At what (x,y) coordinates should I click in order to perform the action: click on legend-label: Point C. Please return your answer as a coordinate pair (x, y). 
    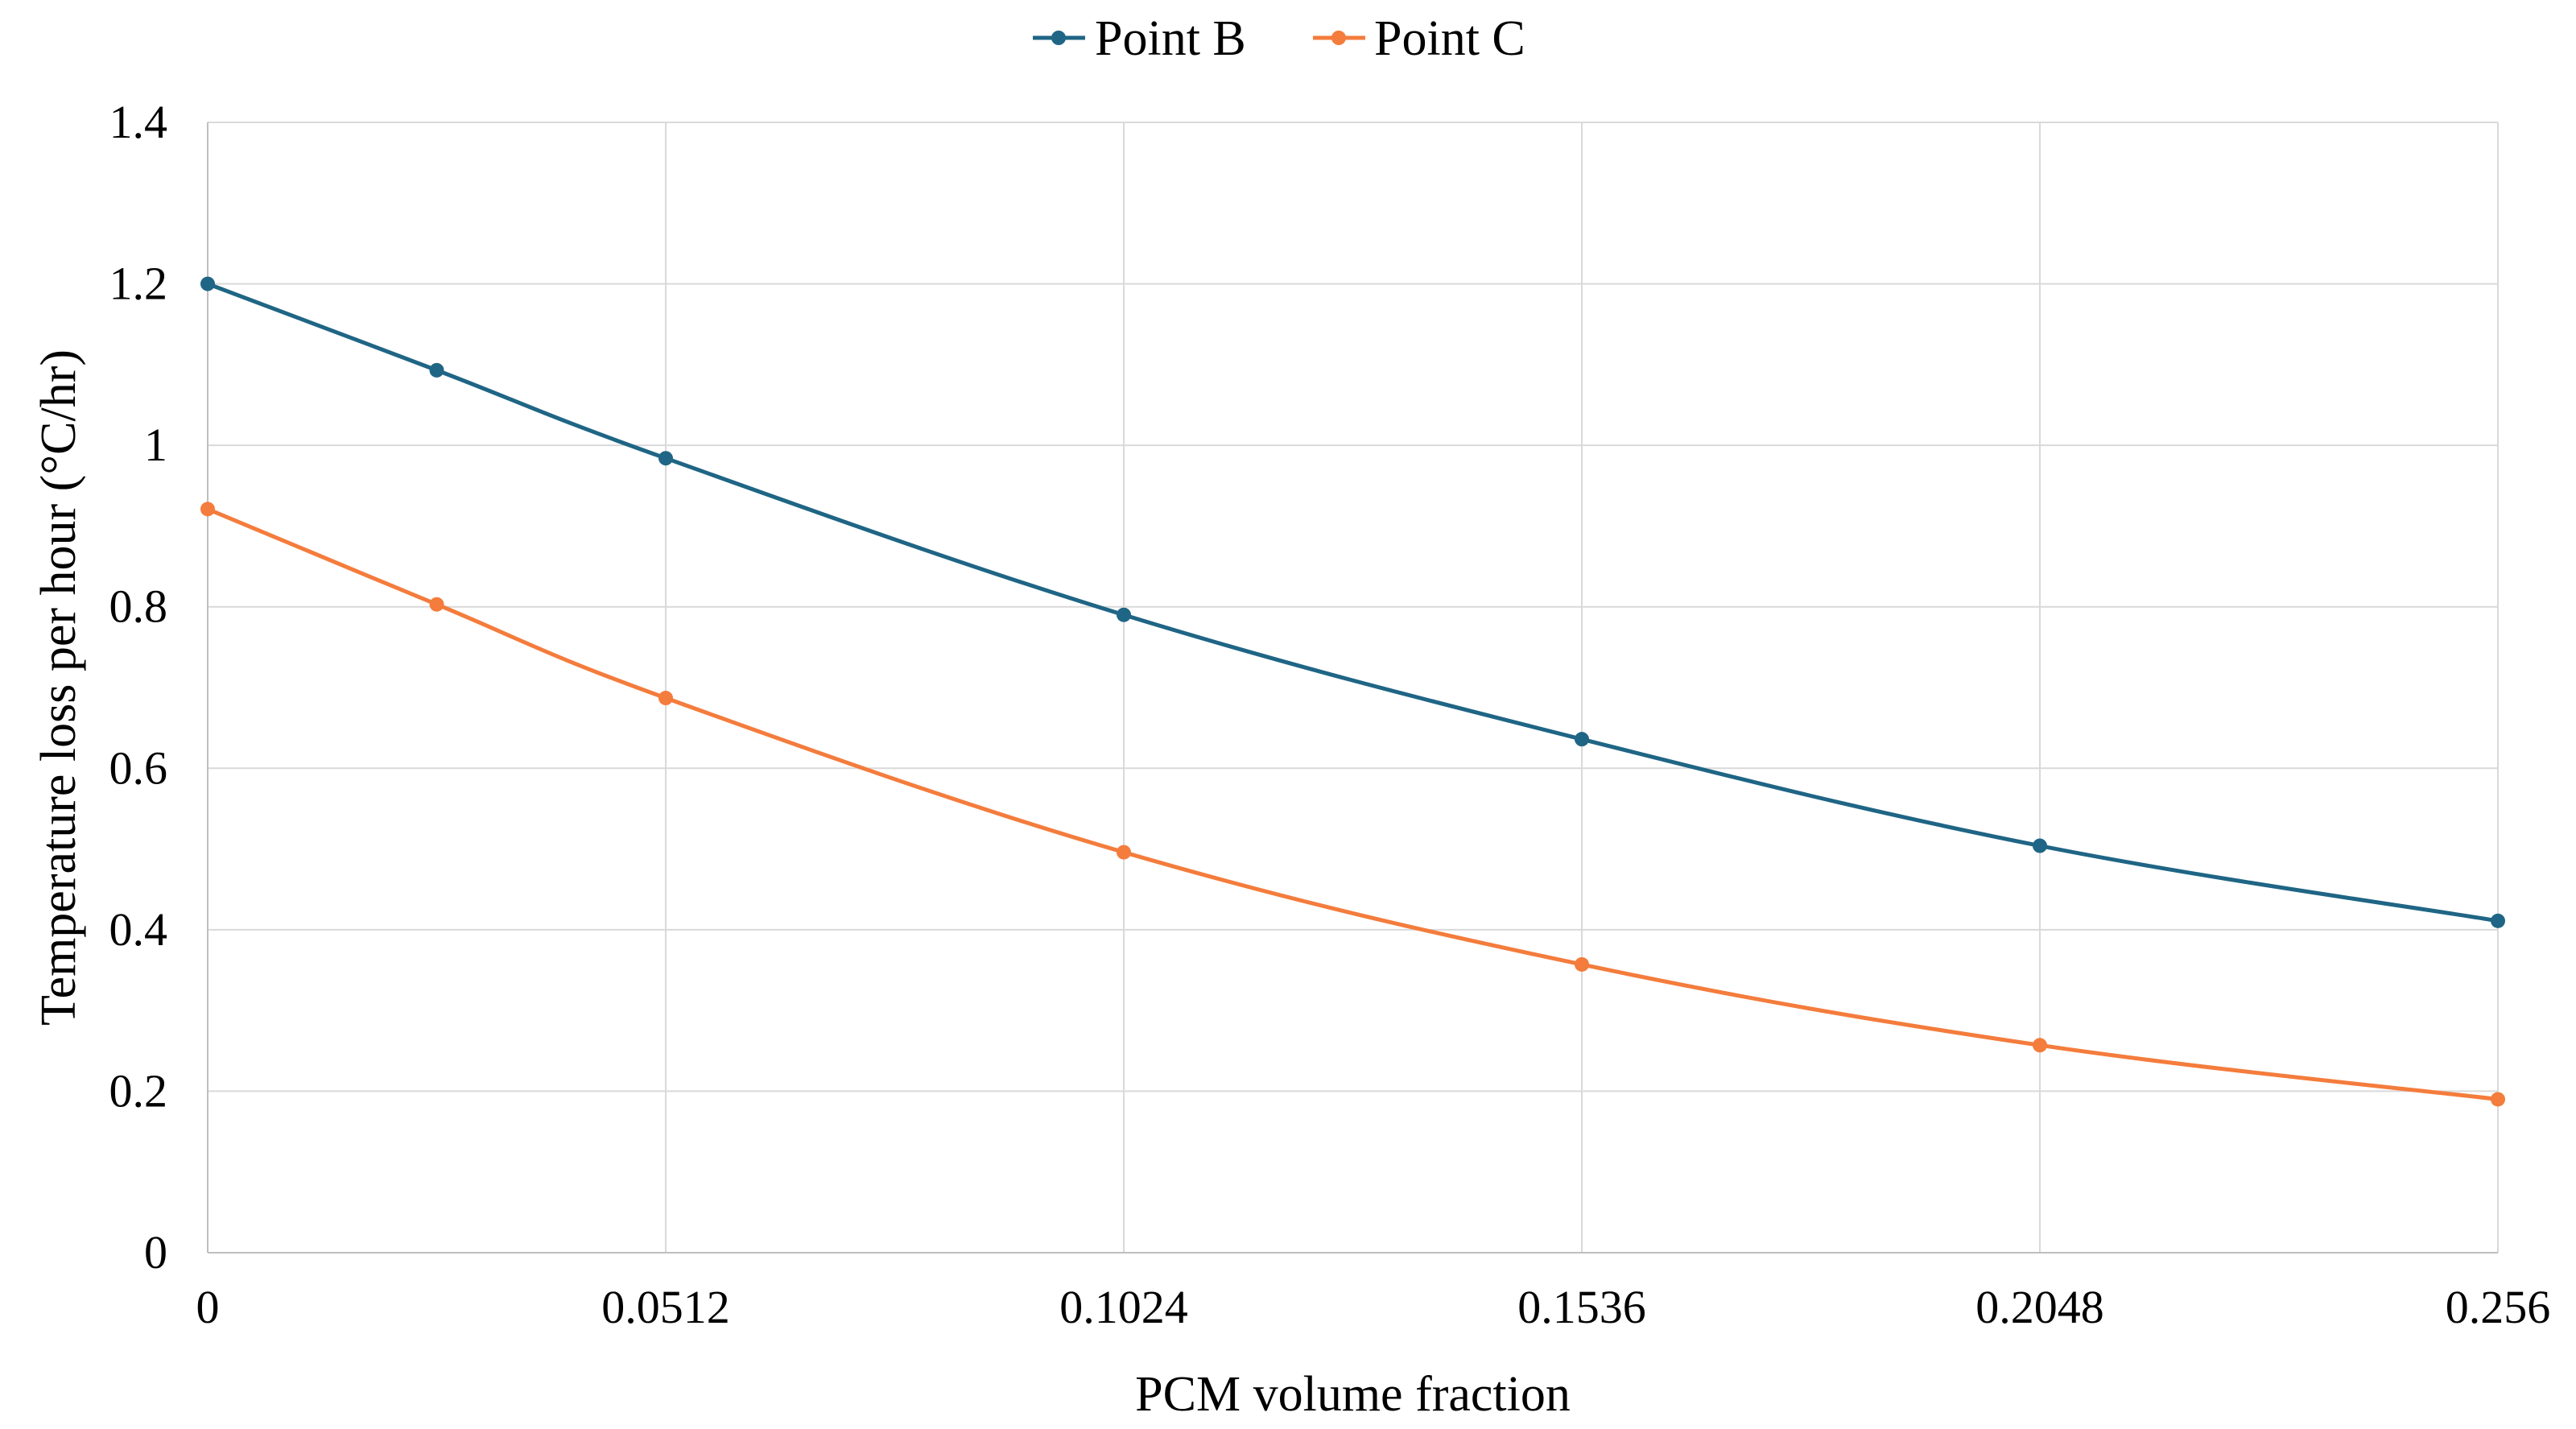
    Looking at the image, I should click on (1449, 38).